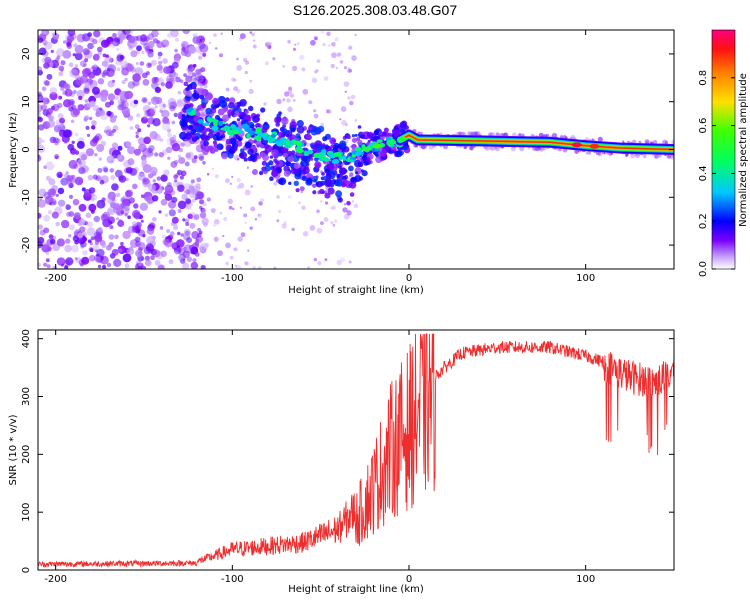 The height and width of the screenshot is (600, 750). Describe the element at coordinates (26, 101) in the screenshot. I see `spectrogram-ytick-label: 10` at that location.